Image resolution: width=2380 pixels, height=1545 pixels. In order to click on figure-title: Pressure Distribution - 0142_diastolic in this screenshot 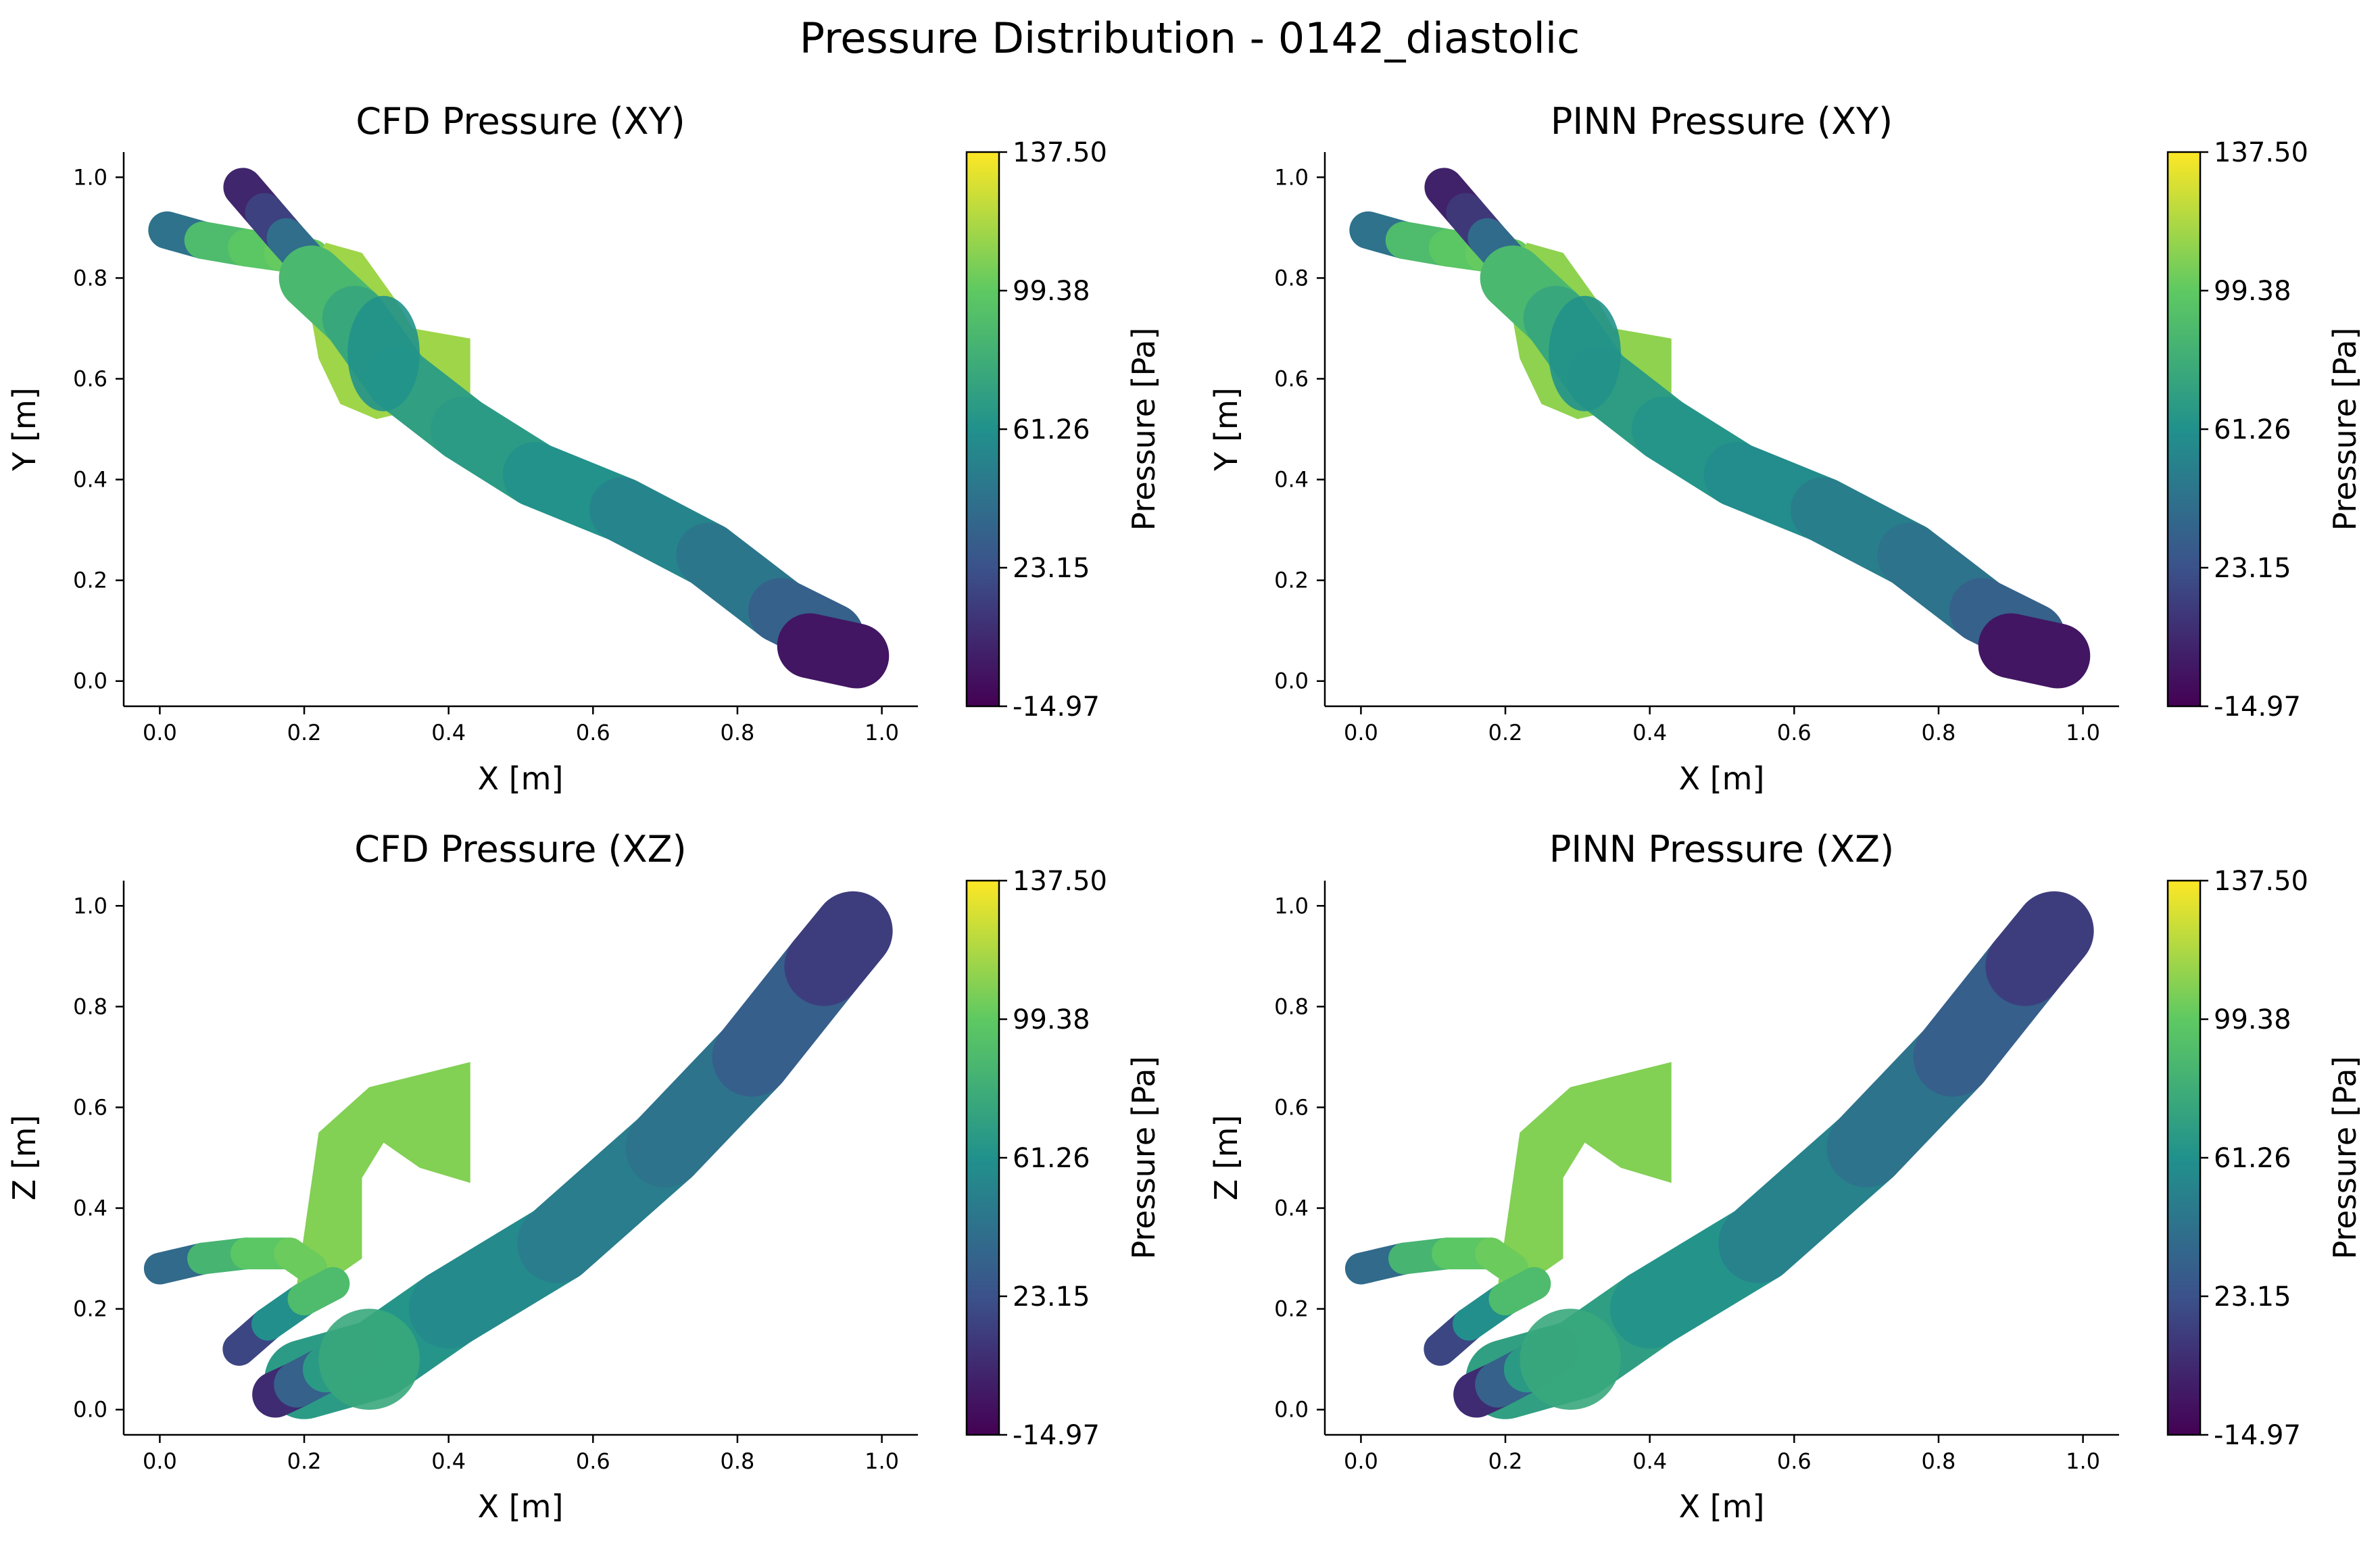, I will do `click(1190, 38)`.